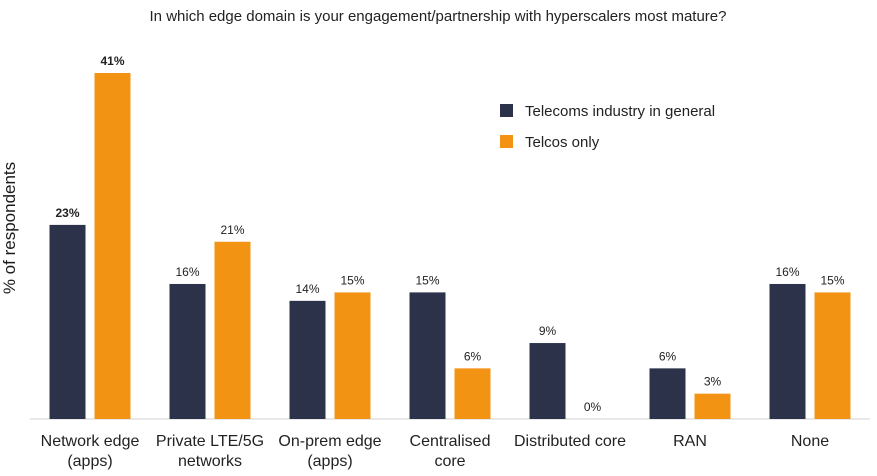  I want to click on data-label-telcos-5: 3%, so click(713, 382).